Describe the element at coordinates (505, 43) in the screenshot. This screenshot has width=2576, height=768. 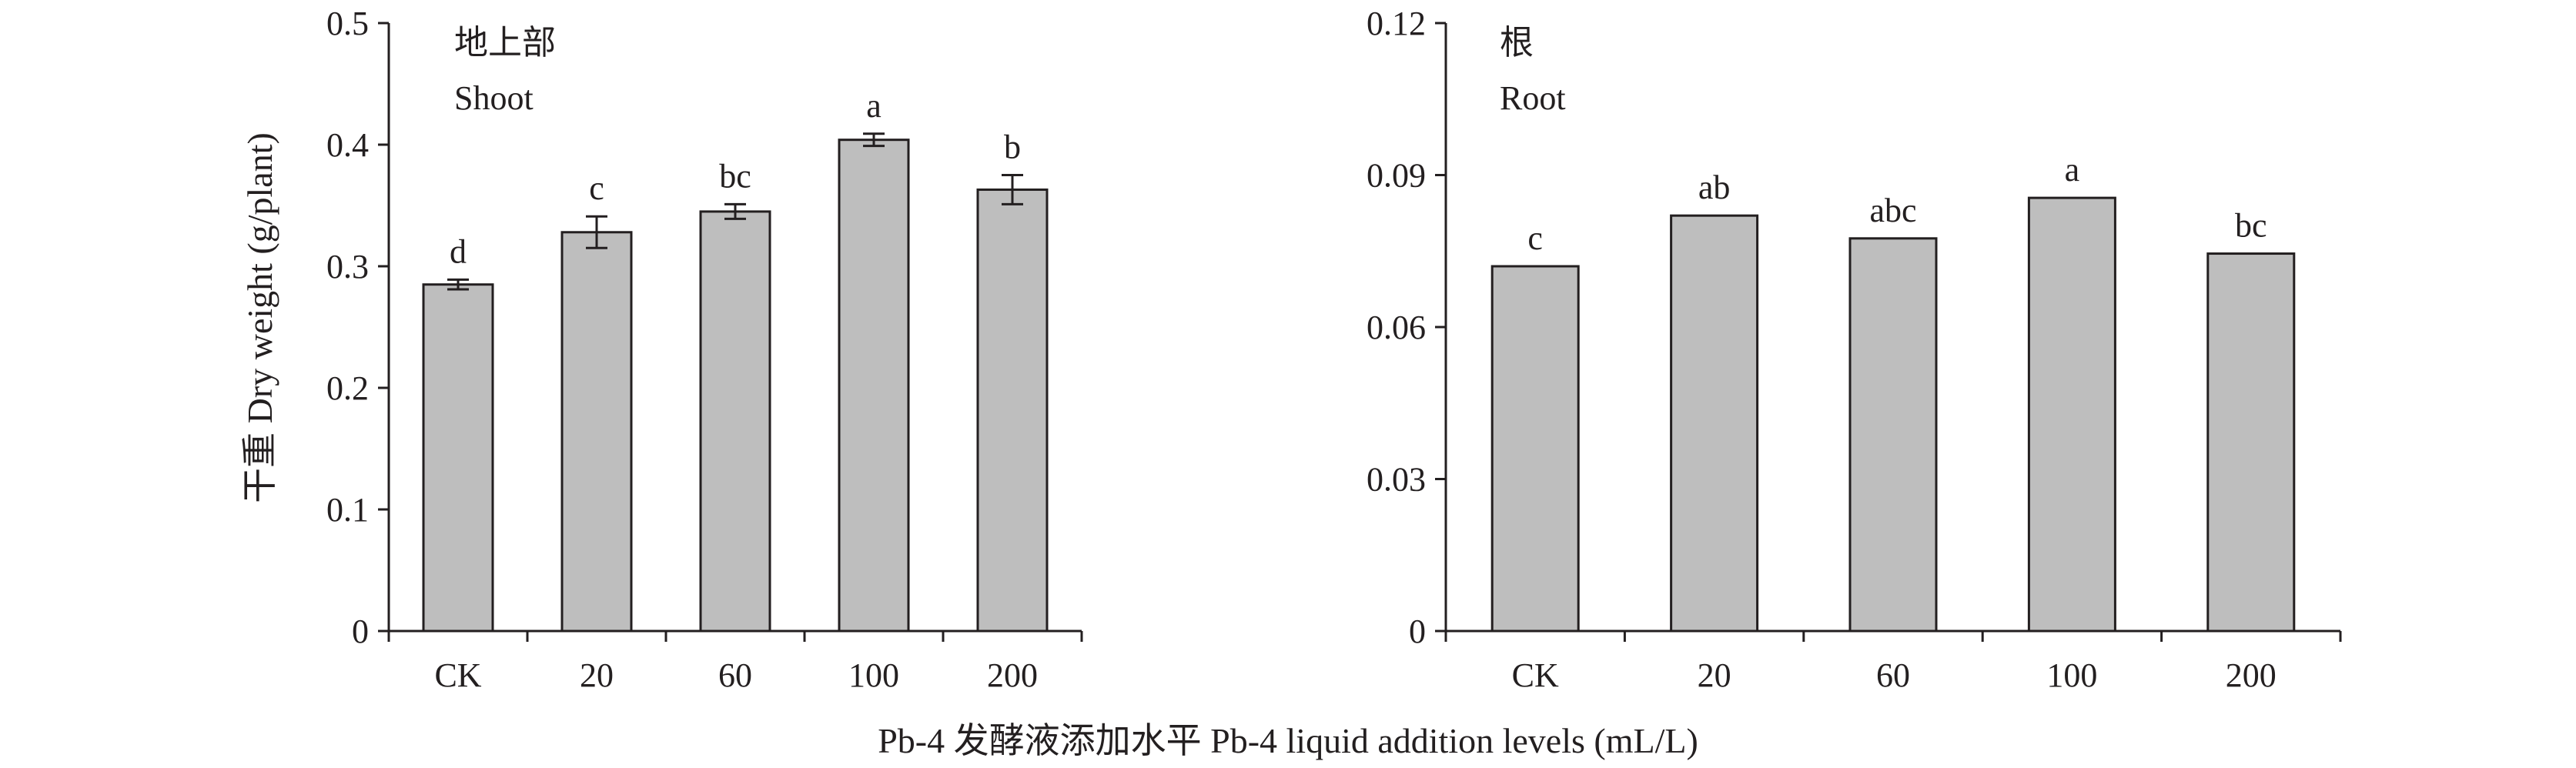
I see `panel-title: 地上部` at that location.